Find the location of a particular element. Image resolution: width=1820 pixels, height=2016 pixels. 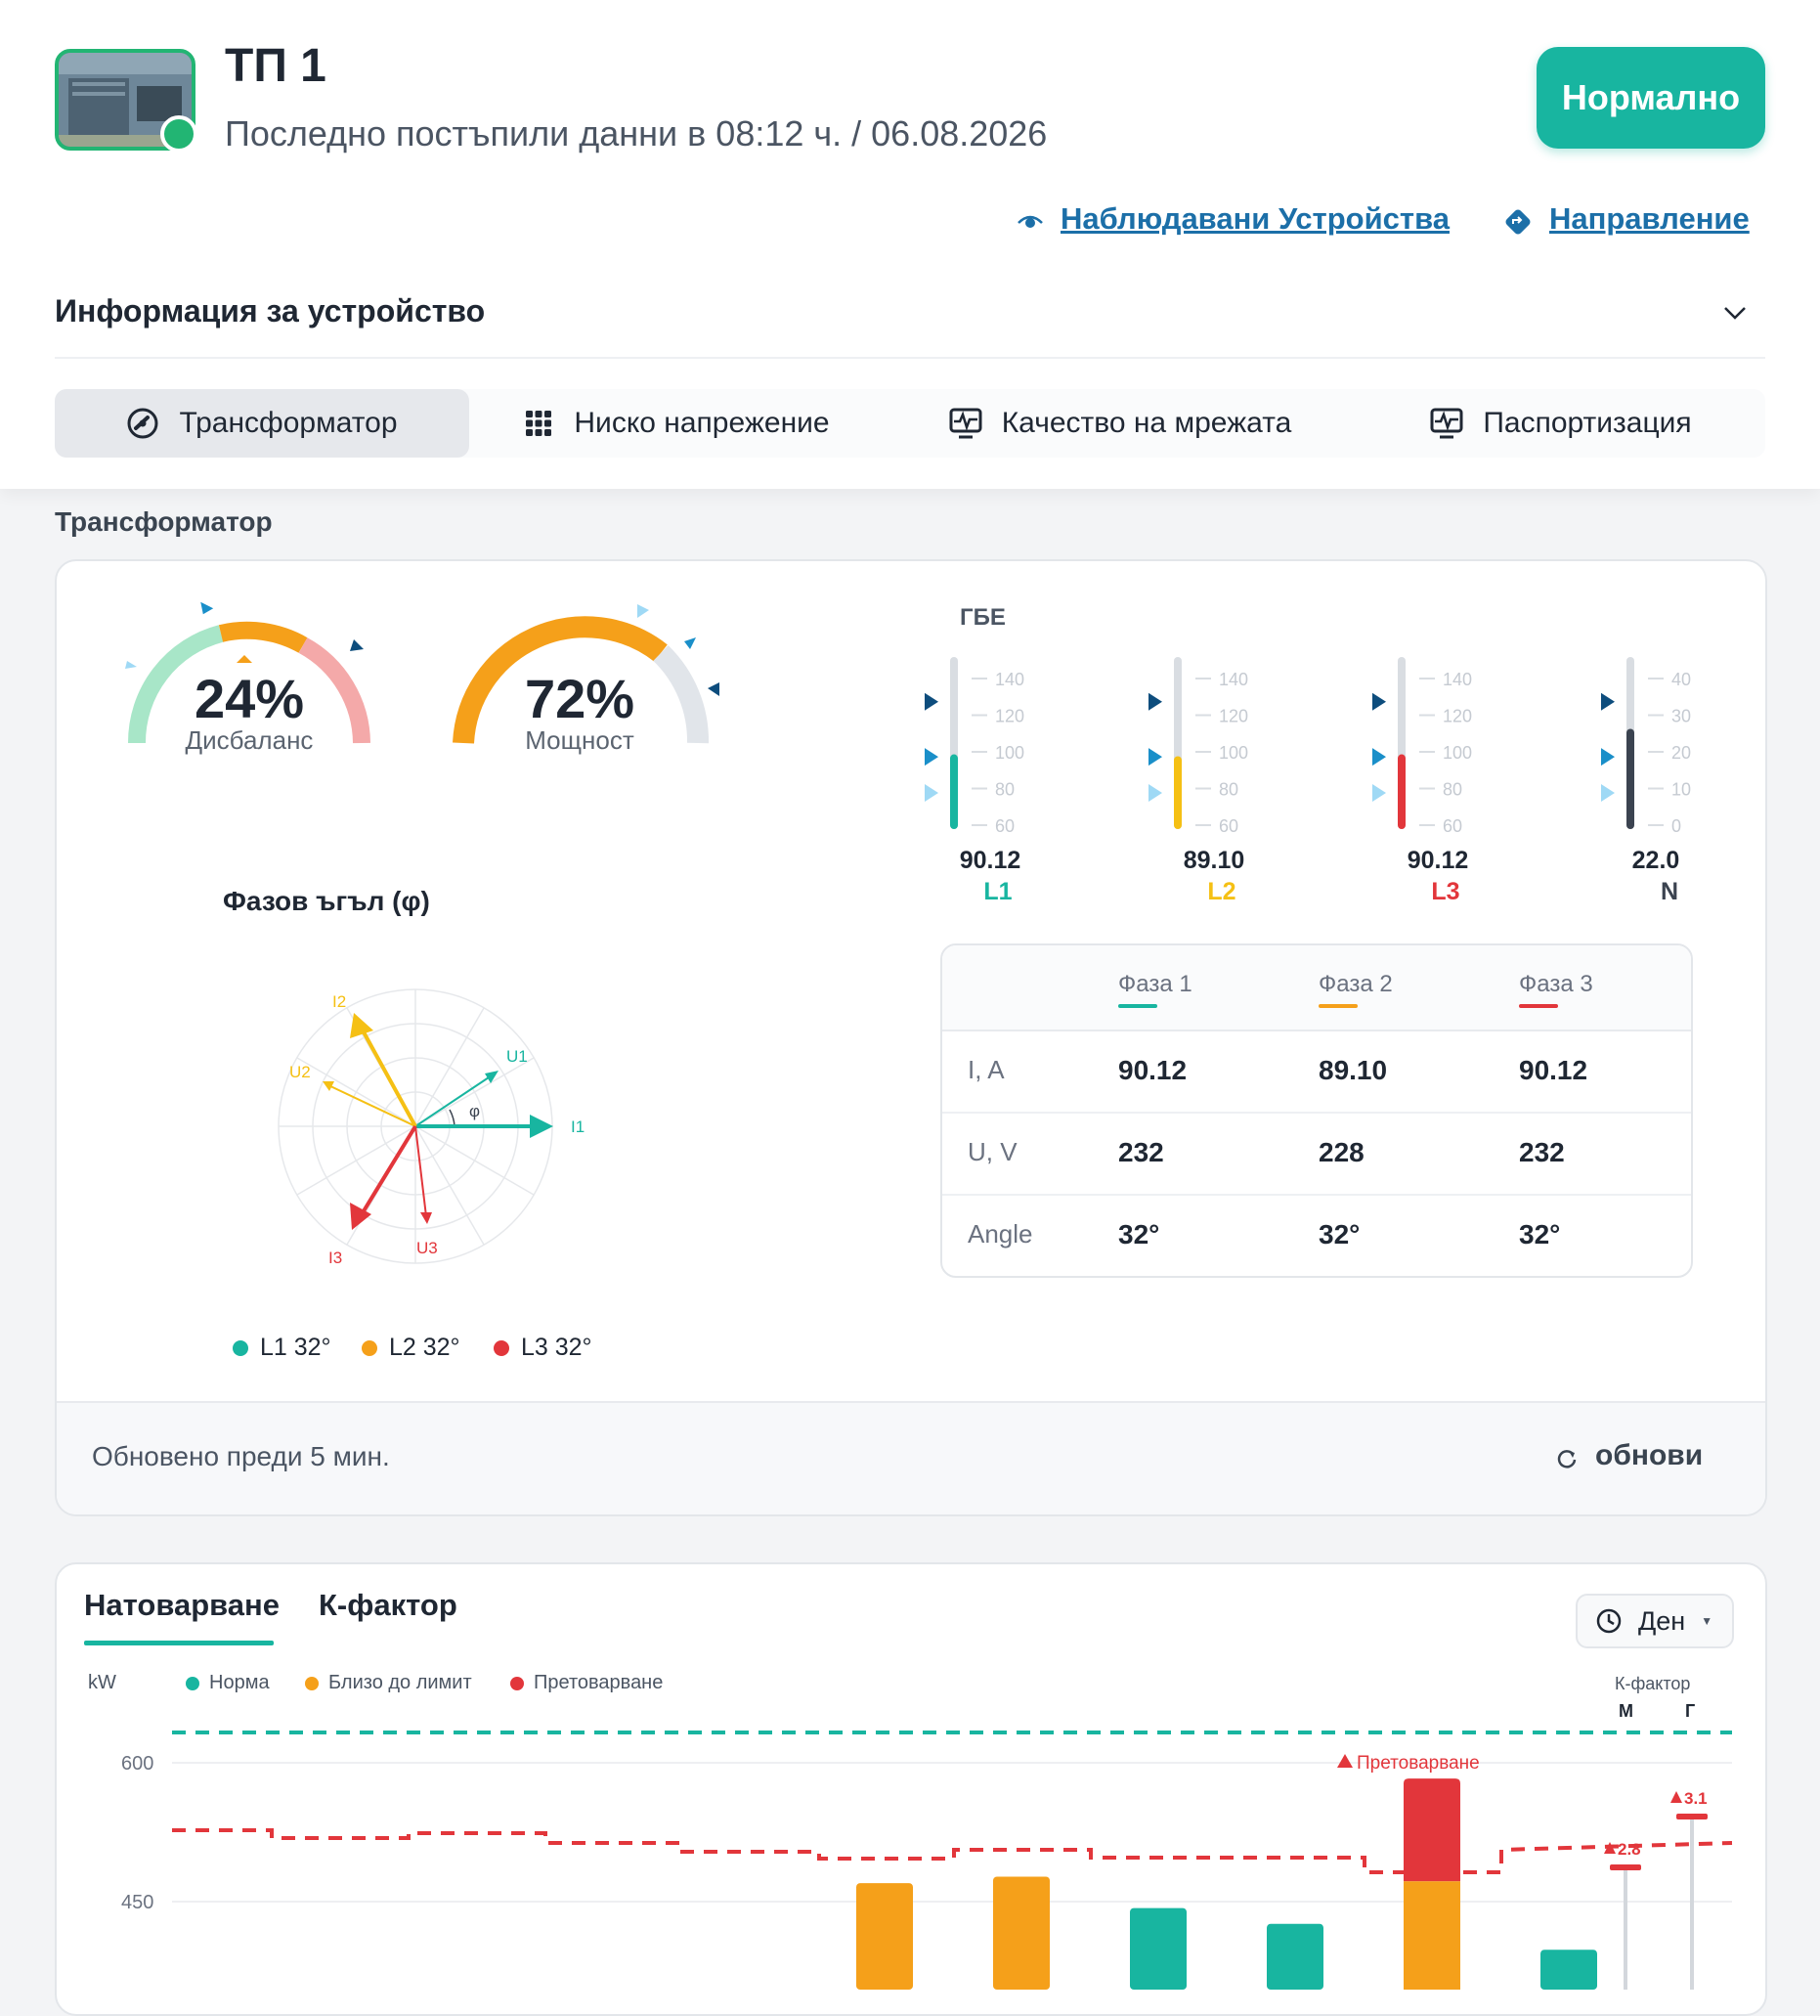

direction-icon is located at coordinates (1518, 222).